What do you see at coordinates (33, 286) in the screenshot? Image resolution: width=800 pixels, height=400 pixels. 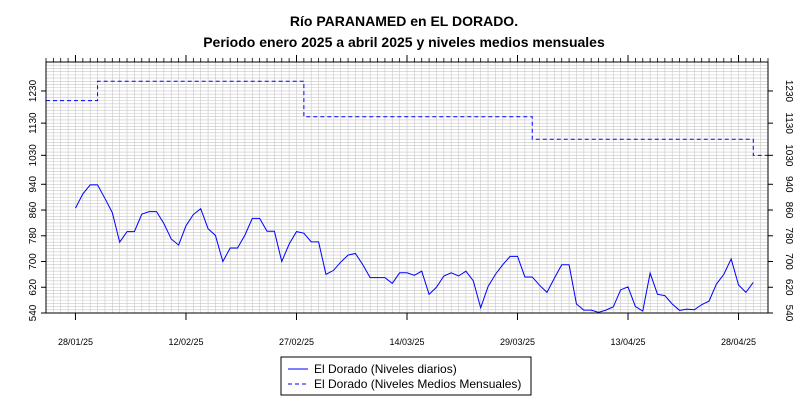 I see `y-tick-label-left: 620` at bounding box center [33, 286].